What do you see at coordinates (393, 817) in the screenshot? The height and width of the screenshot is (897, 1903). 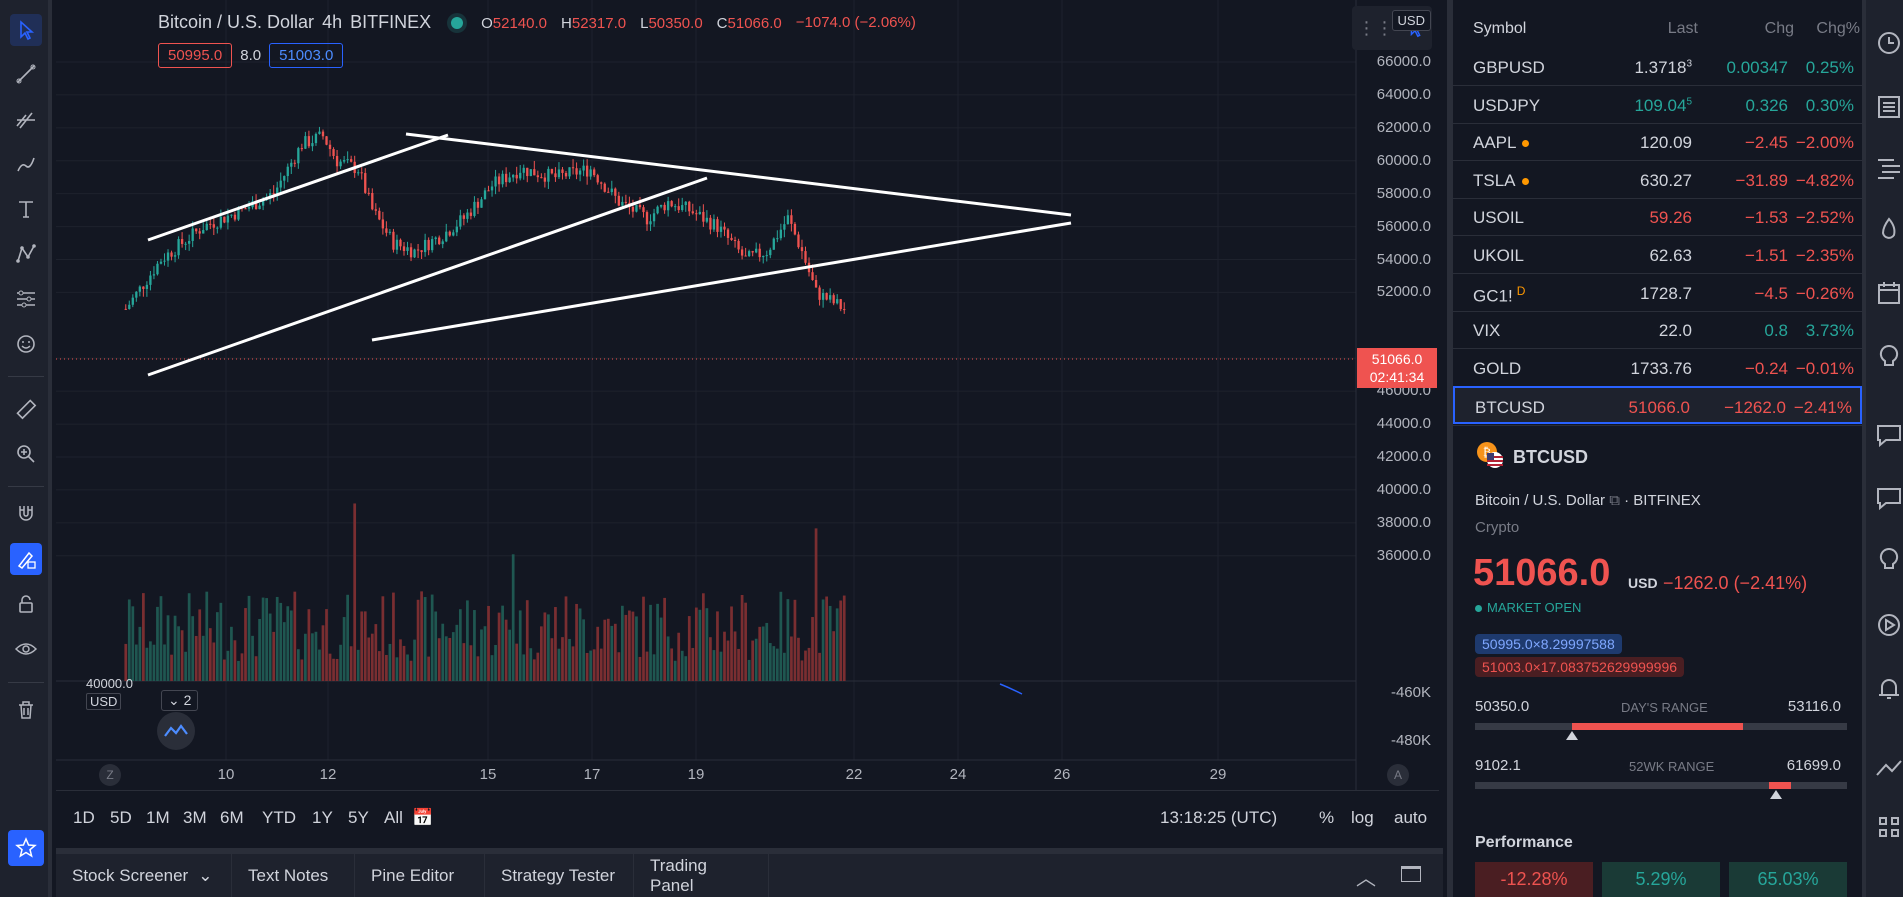 I see `range-button: All` at bounding box center [393, 817].